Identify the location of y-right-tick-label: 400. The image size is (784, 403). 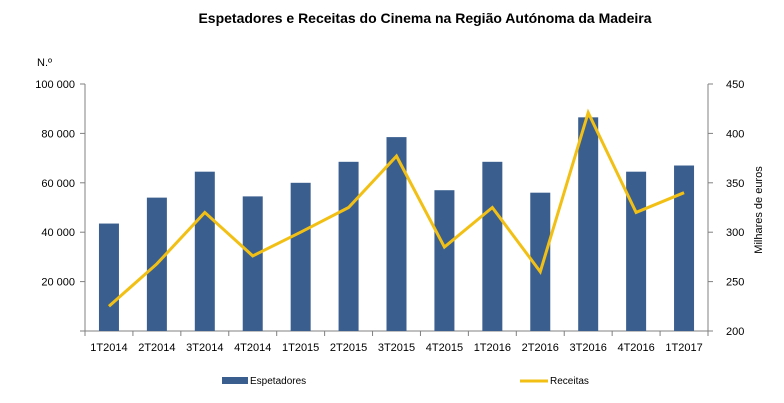
(735, 134).